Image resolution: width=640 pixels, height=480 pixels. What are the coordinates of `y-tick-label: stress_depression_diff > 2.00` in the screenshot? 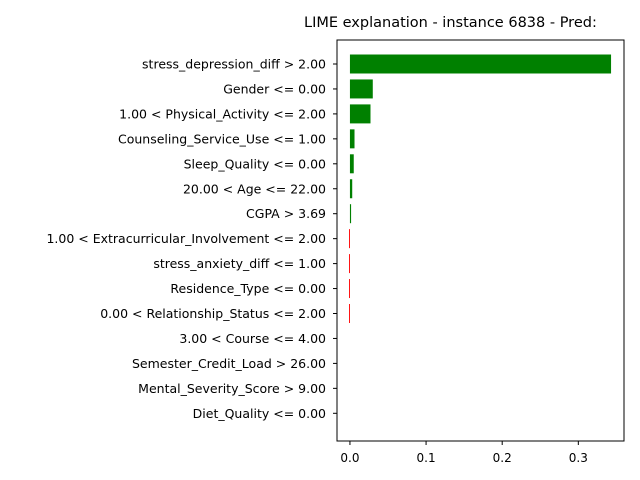 It's located at (234, 64).